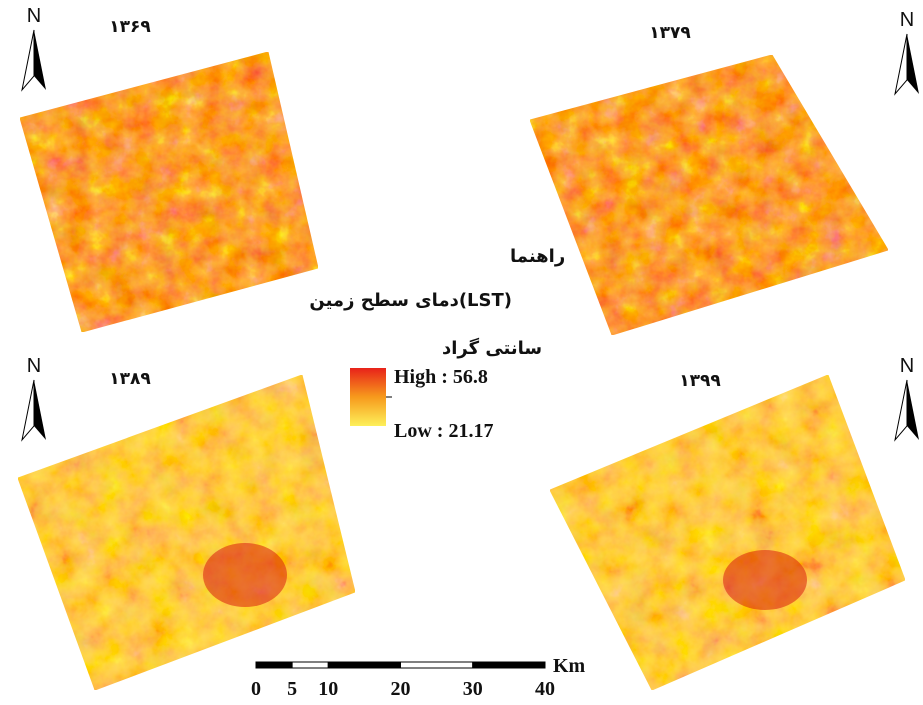  Describe the element at coordinates (368, 397) in the screenshot. I see `color-ramp` at that location.